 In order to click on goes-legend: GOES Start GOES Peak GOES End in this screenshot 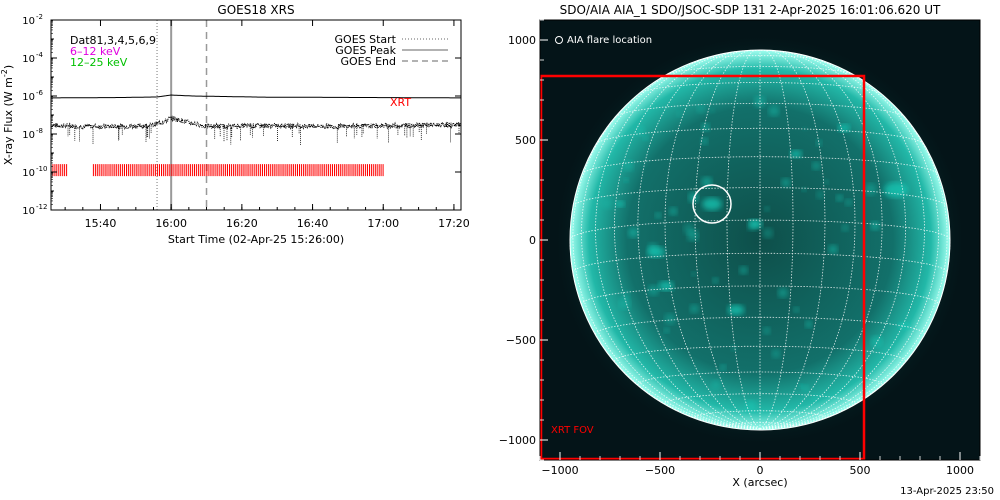, I will do `click(391, 50)`.